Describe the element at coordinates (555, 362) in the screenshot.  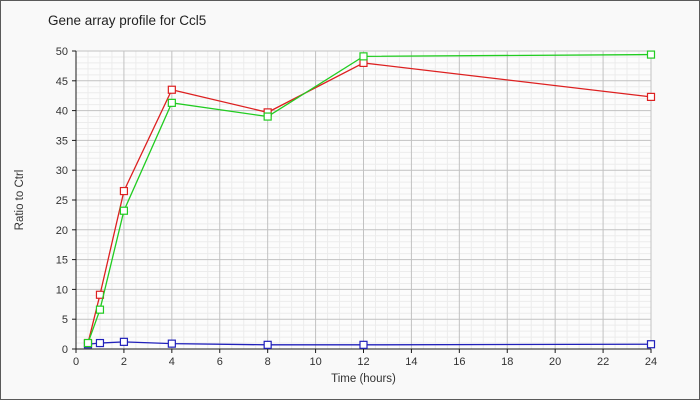
I see `x-tick-label: 20` at that location.